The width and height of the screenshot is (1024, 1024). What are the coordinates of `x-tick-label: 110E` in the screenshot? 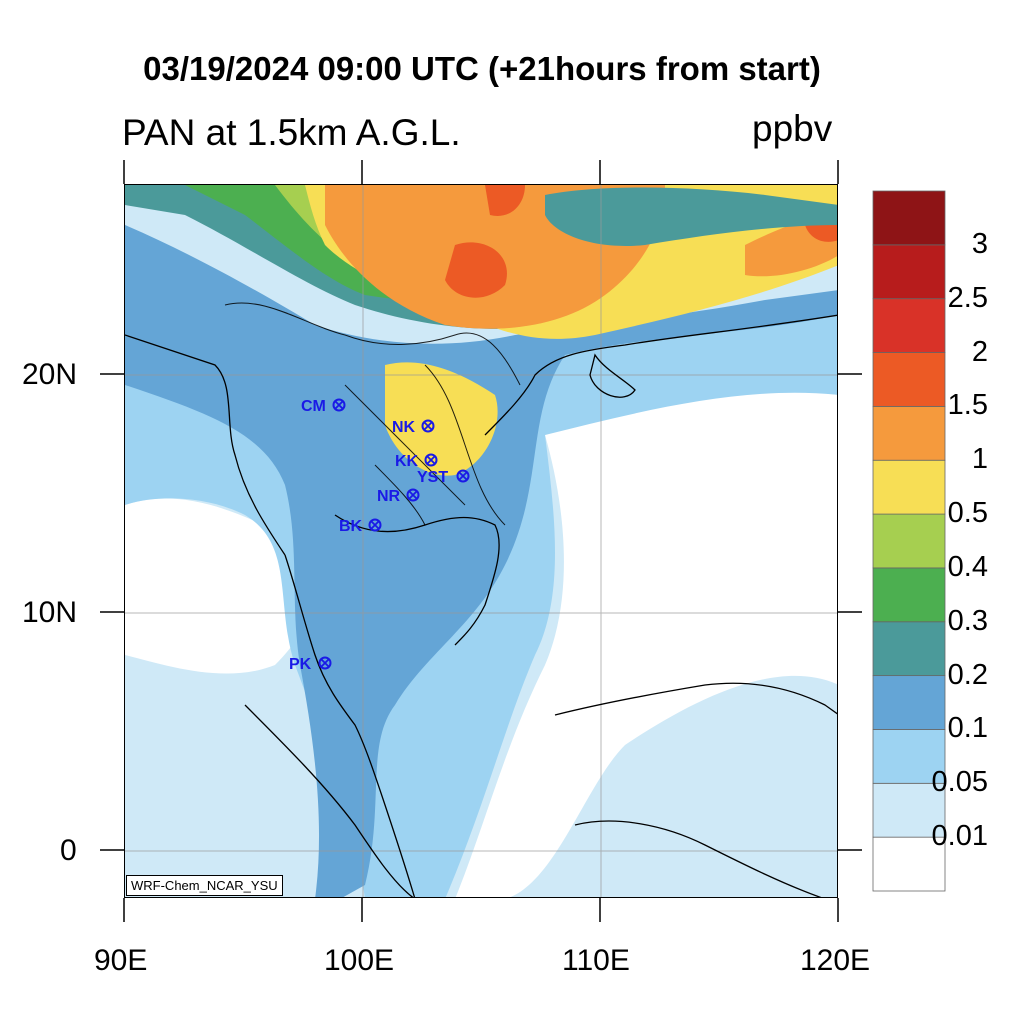 It's located at (596, 960).